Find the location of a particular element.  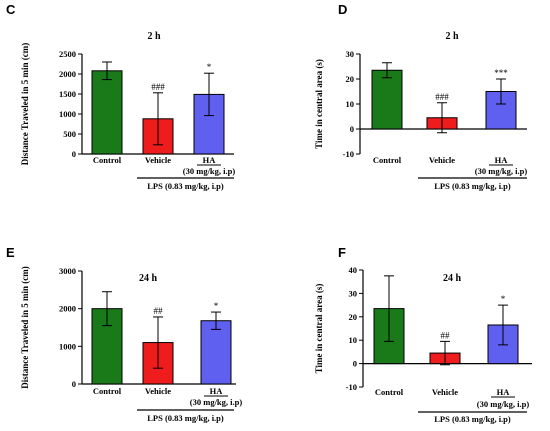

panel-letter: D is located at coordinates (342, 9).